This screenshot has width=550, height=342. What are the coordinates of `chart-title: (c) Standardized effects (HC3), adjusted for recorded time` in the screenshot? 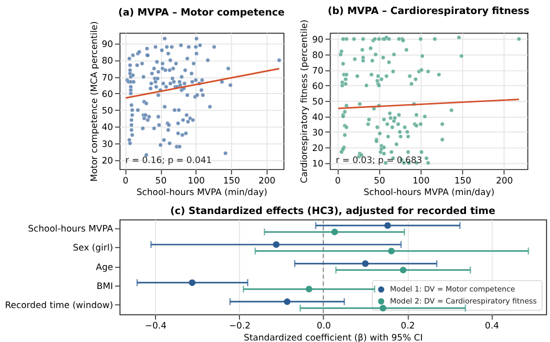 It's located at (333, 211).